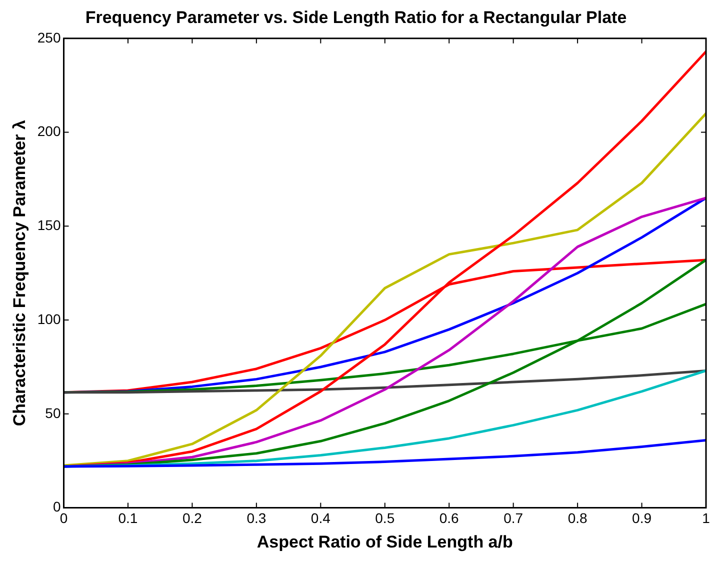  Describe the element at coordinates (192, 518) in the screenshot. I see `x-tick-label: 0.2` at that location.